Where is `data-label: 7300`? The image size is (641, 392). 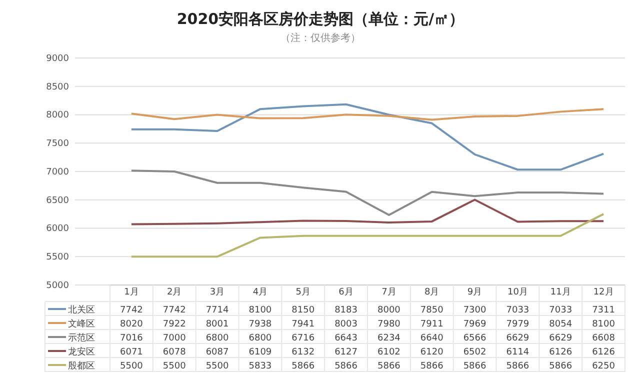
data-label: 7300 is located at coordinates (475, 311).